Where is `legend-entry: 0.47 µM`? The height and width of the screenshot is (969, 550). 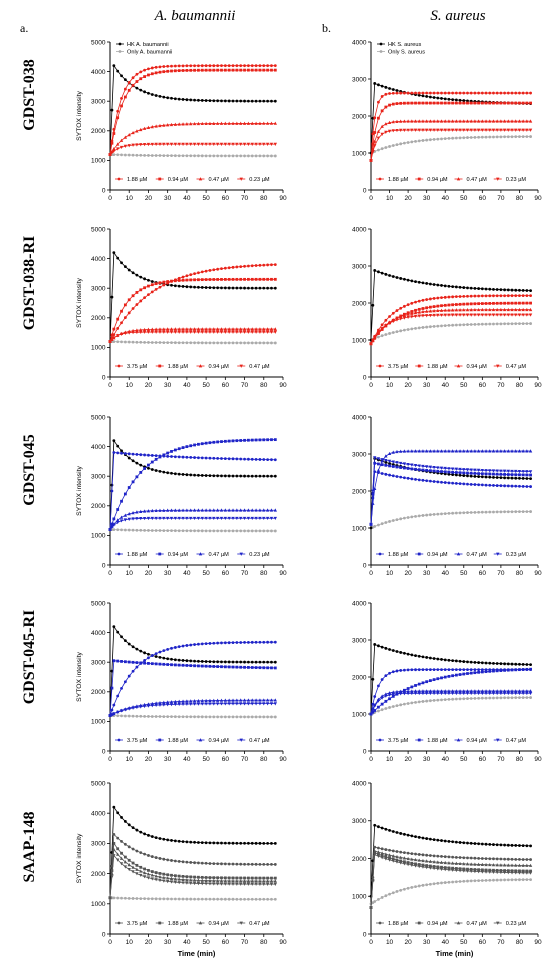 legend-entry: 0.47 µM is located at coordinates (516, 741).